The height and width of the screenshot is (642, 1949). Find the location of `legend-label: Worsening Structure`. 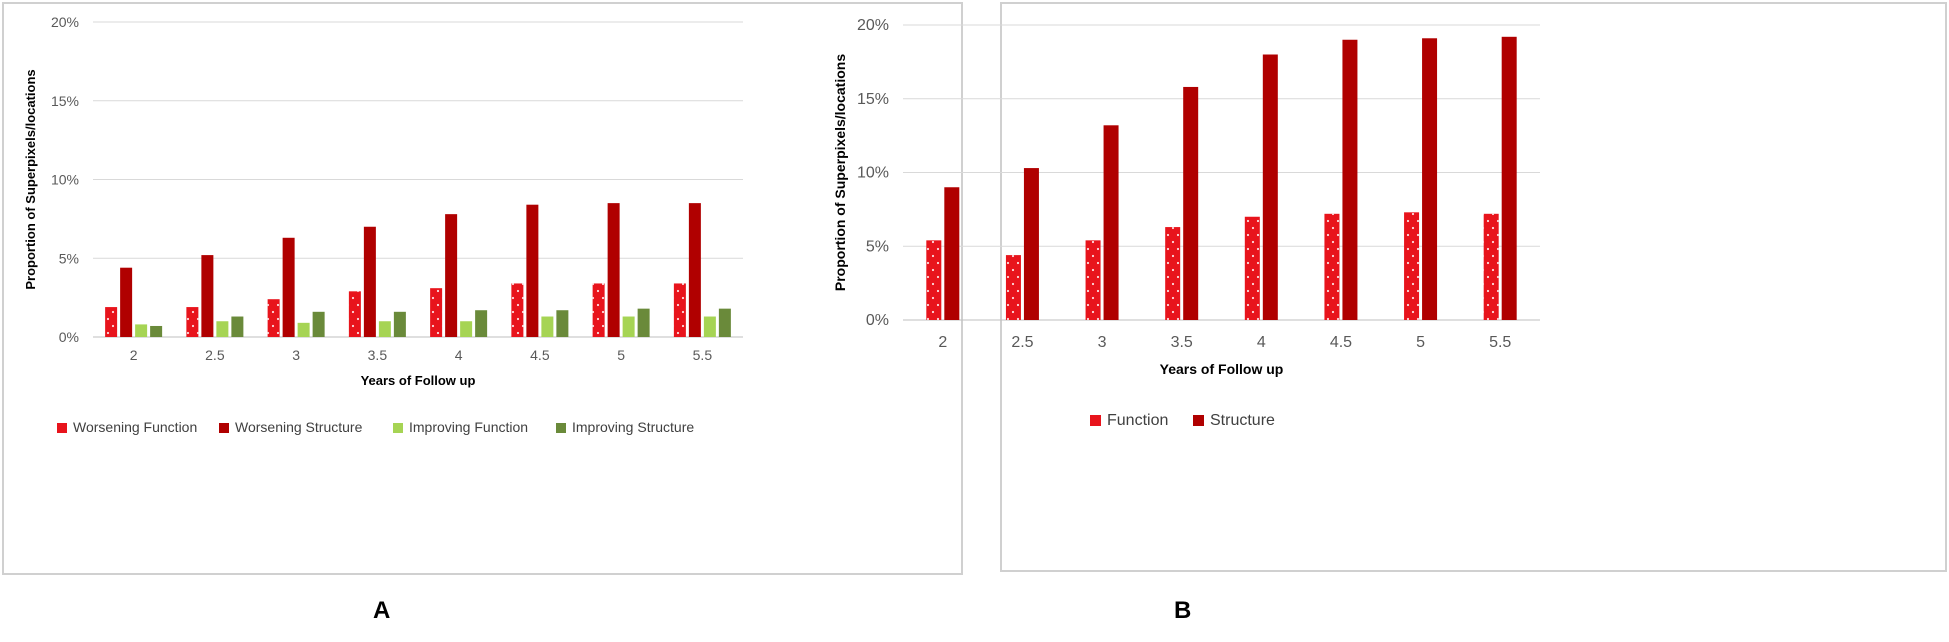

legend-label: Worsening Structure is located at coordinates (299, 427).